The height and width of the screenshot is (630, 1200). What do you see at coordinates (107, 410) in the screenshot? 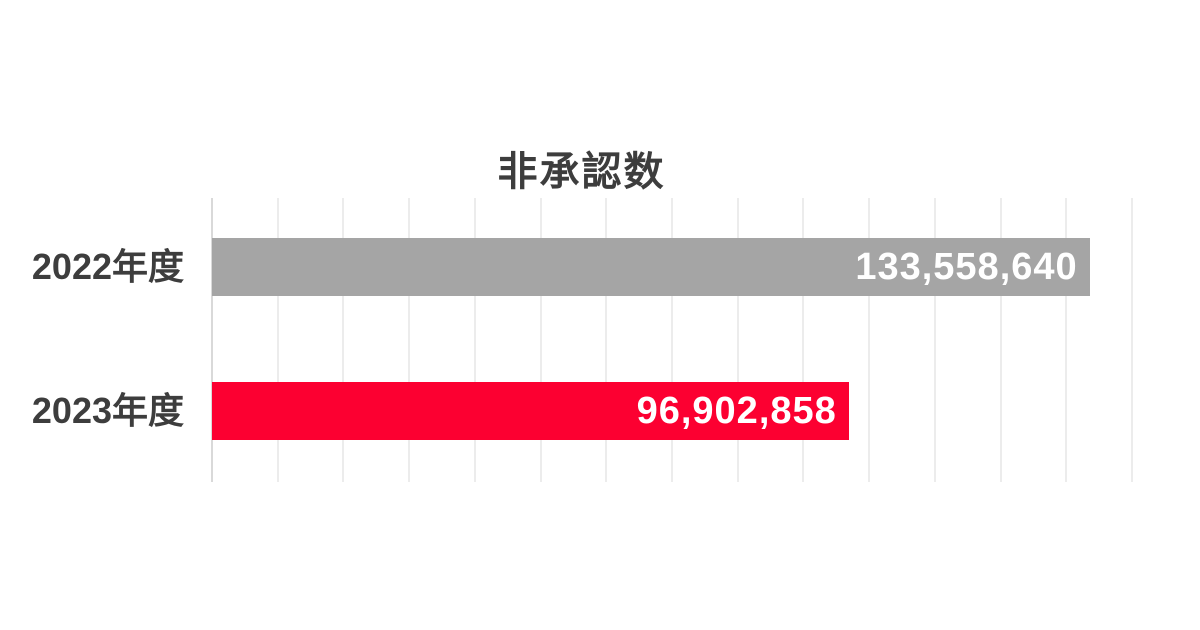
I see `category-label-2023: 2023年度` at bounding box center [107, 410].